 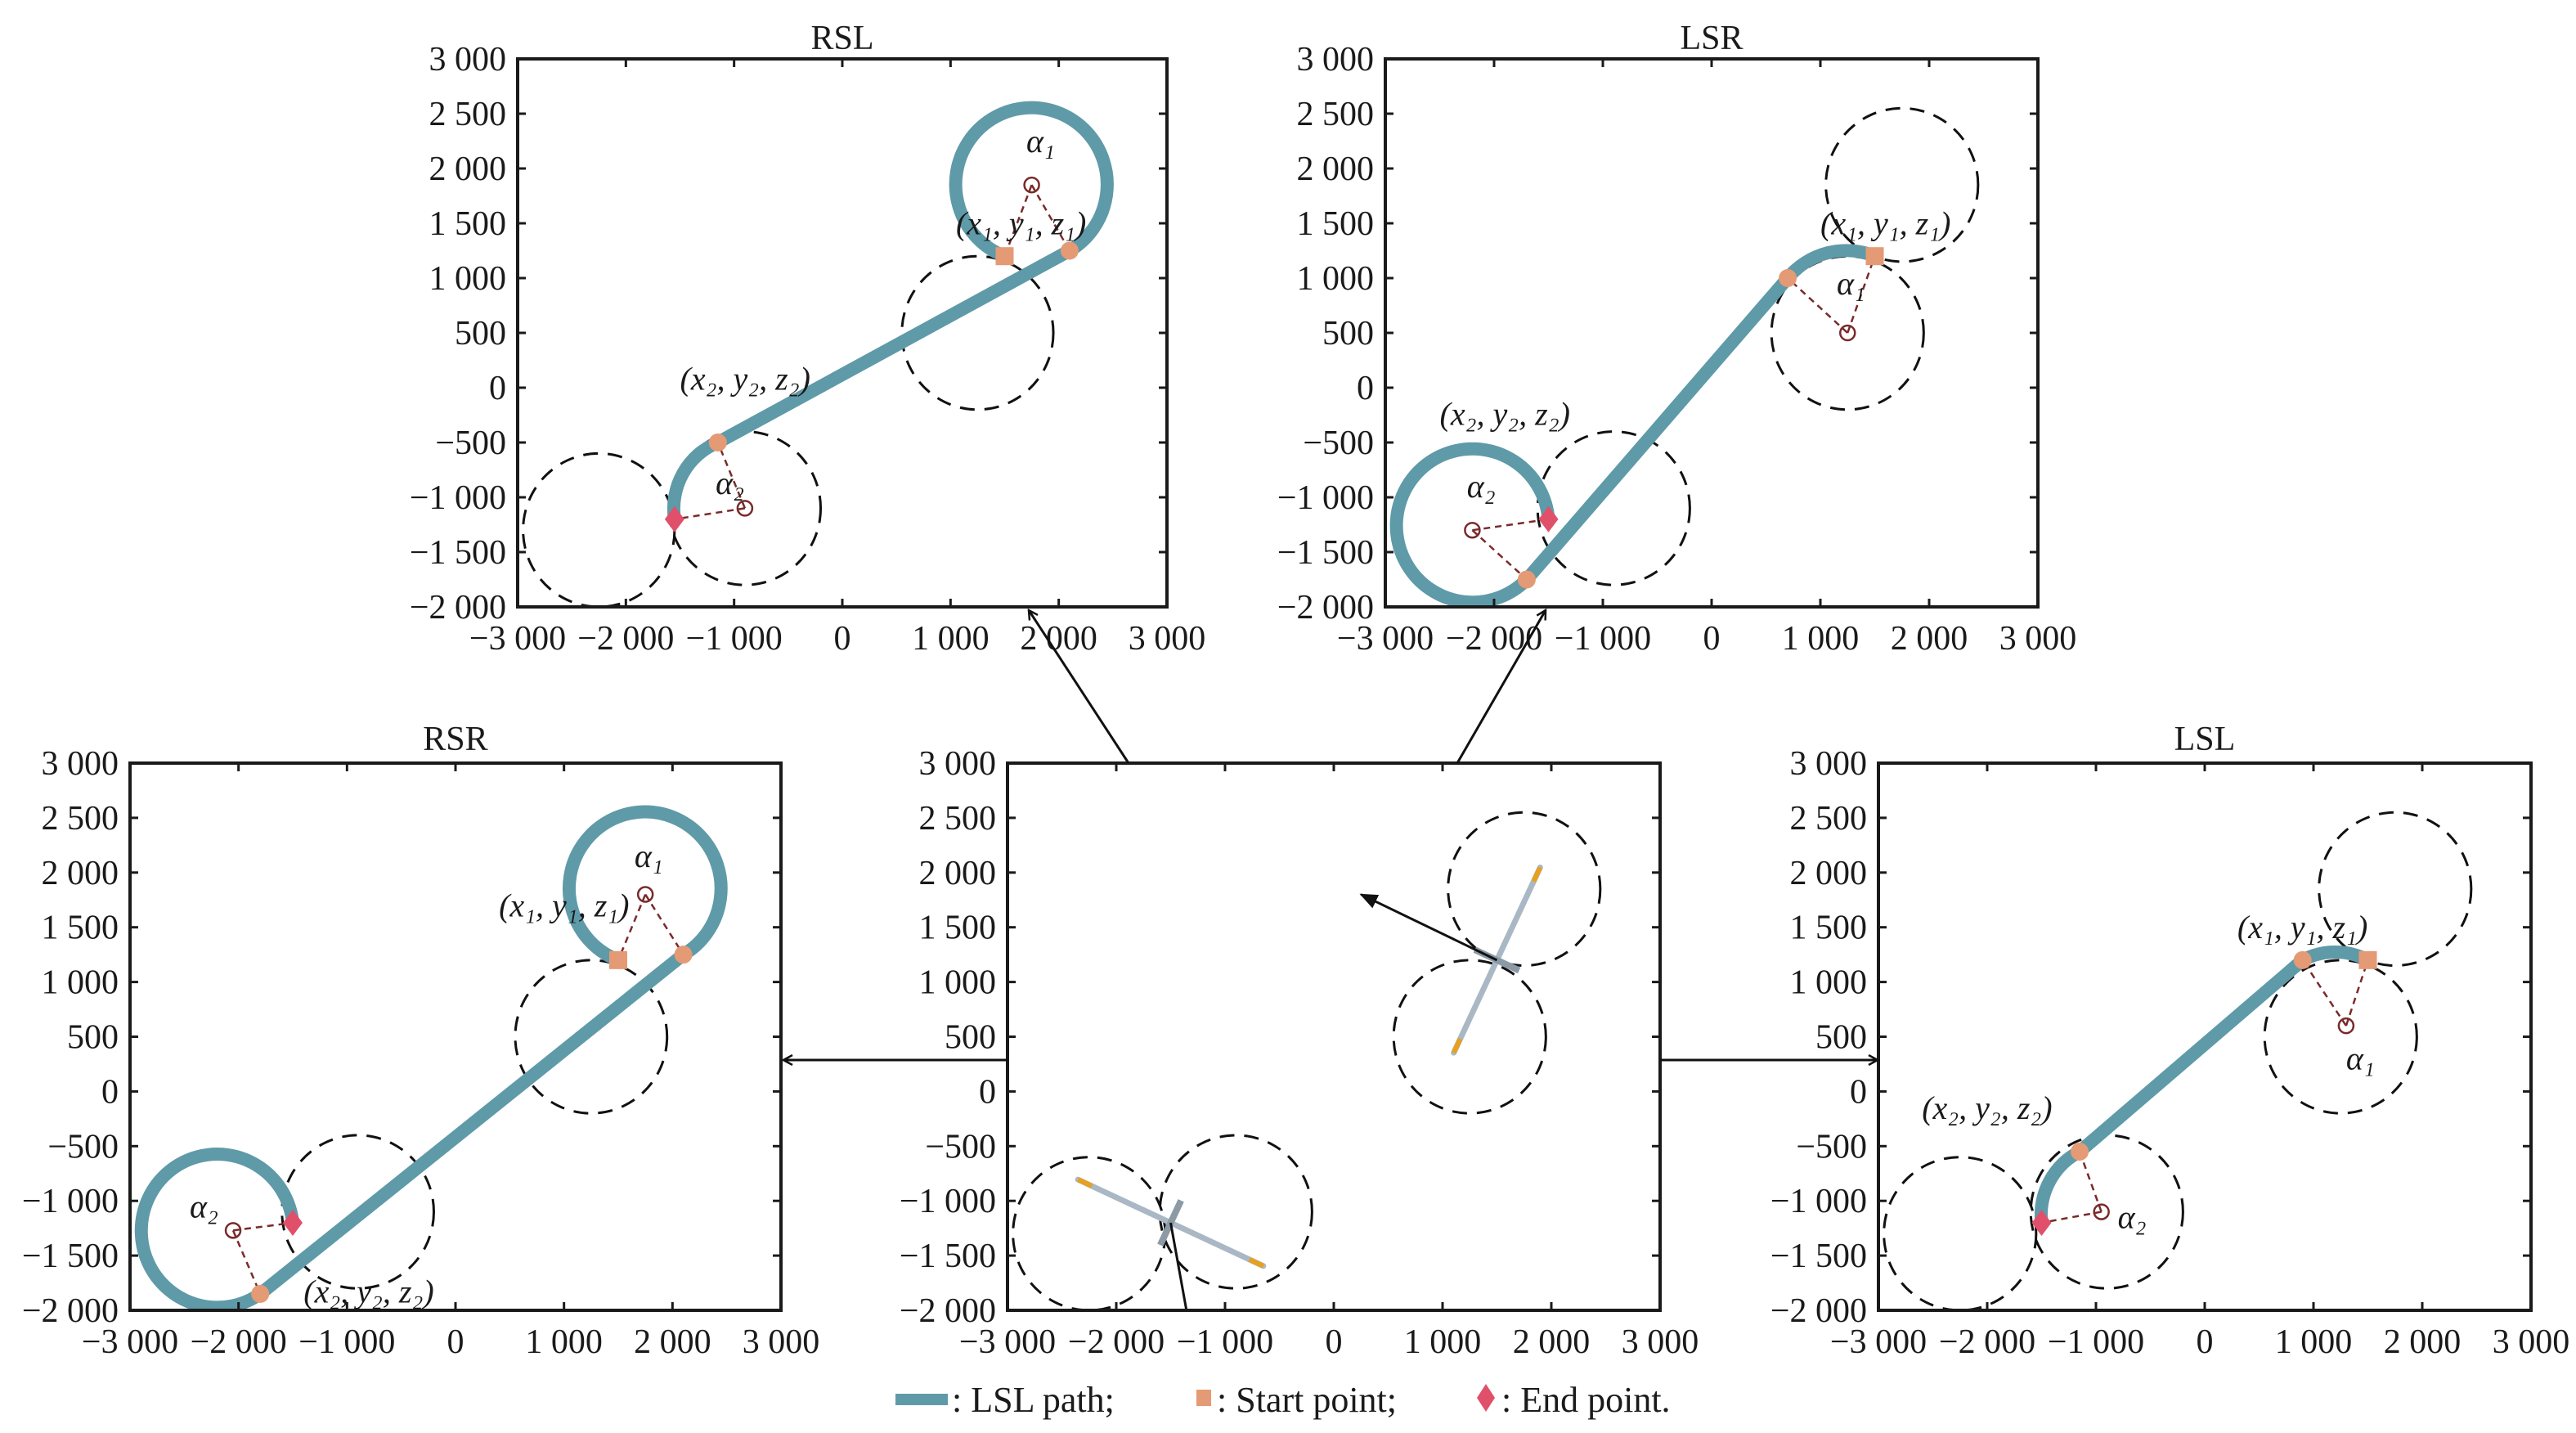 I want to click on arrow-to-rsl, so click(x=1079, y=687).